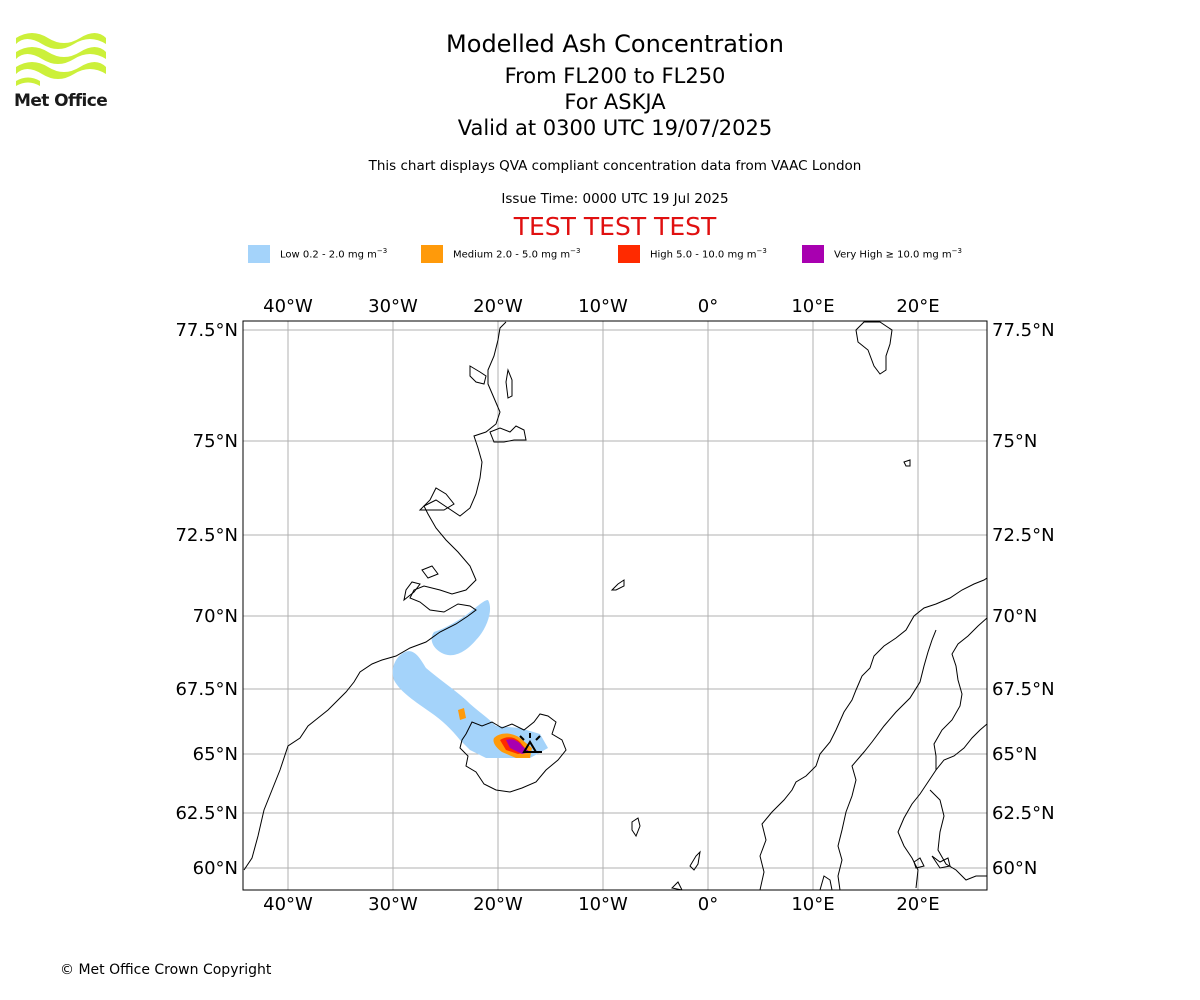 The image size is (1200, 1000). I want to click on lon-tick-bottom-10w: 10°W, so click(603, 904).